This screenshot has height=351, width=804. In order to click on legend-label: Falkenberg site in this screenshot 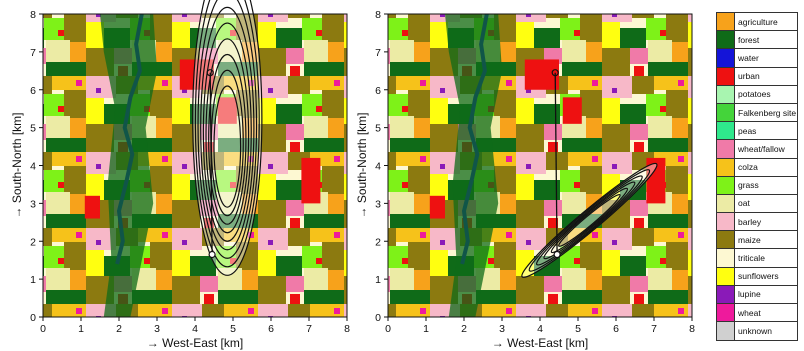, I will do `click(767, 112)`.